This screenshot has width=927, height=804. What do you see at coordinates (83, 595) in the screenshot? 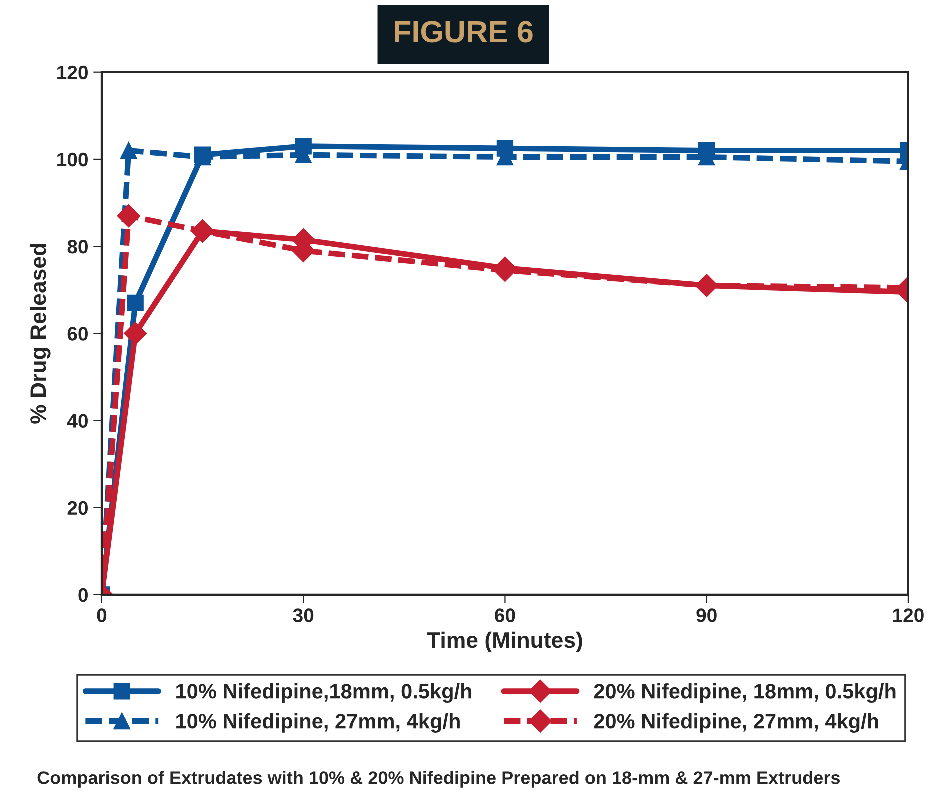
I see `y-tick-label: 0` at bounding box center [83, 595].